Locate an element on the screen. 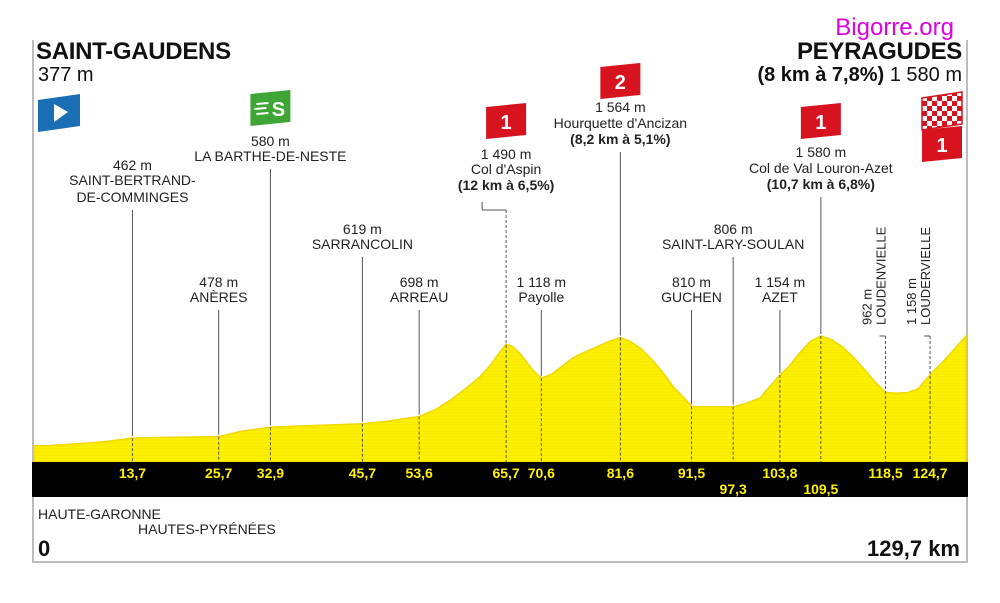  waypoint-name: Hourquette d'Ancizan is located at coordinates (620, 123).